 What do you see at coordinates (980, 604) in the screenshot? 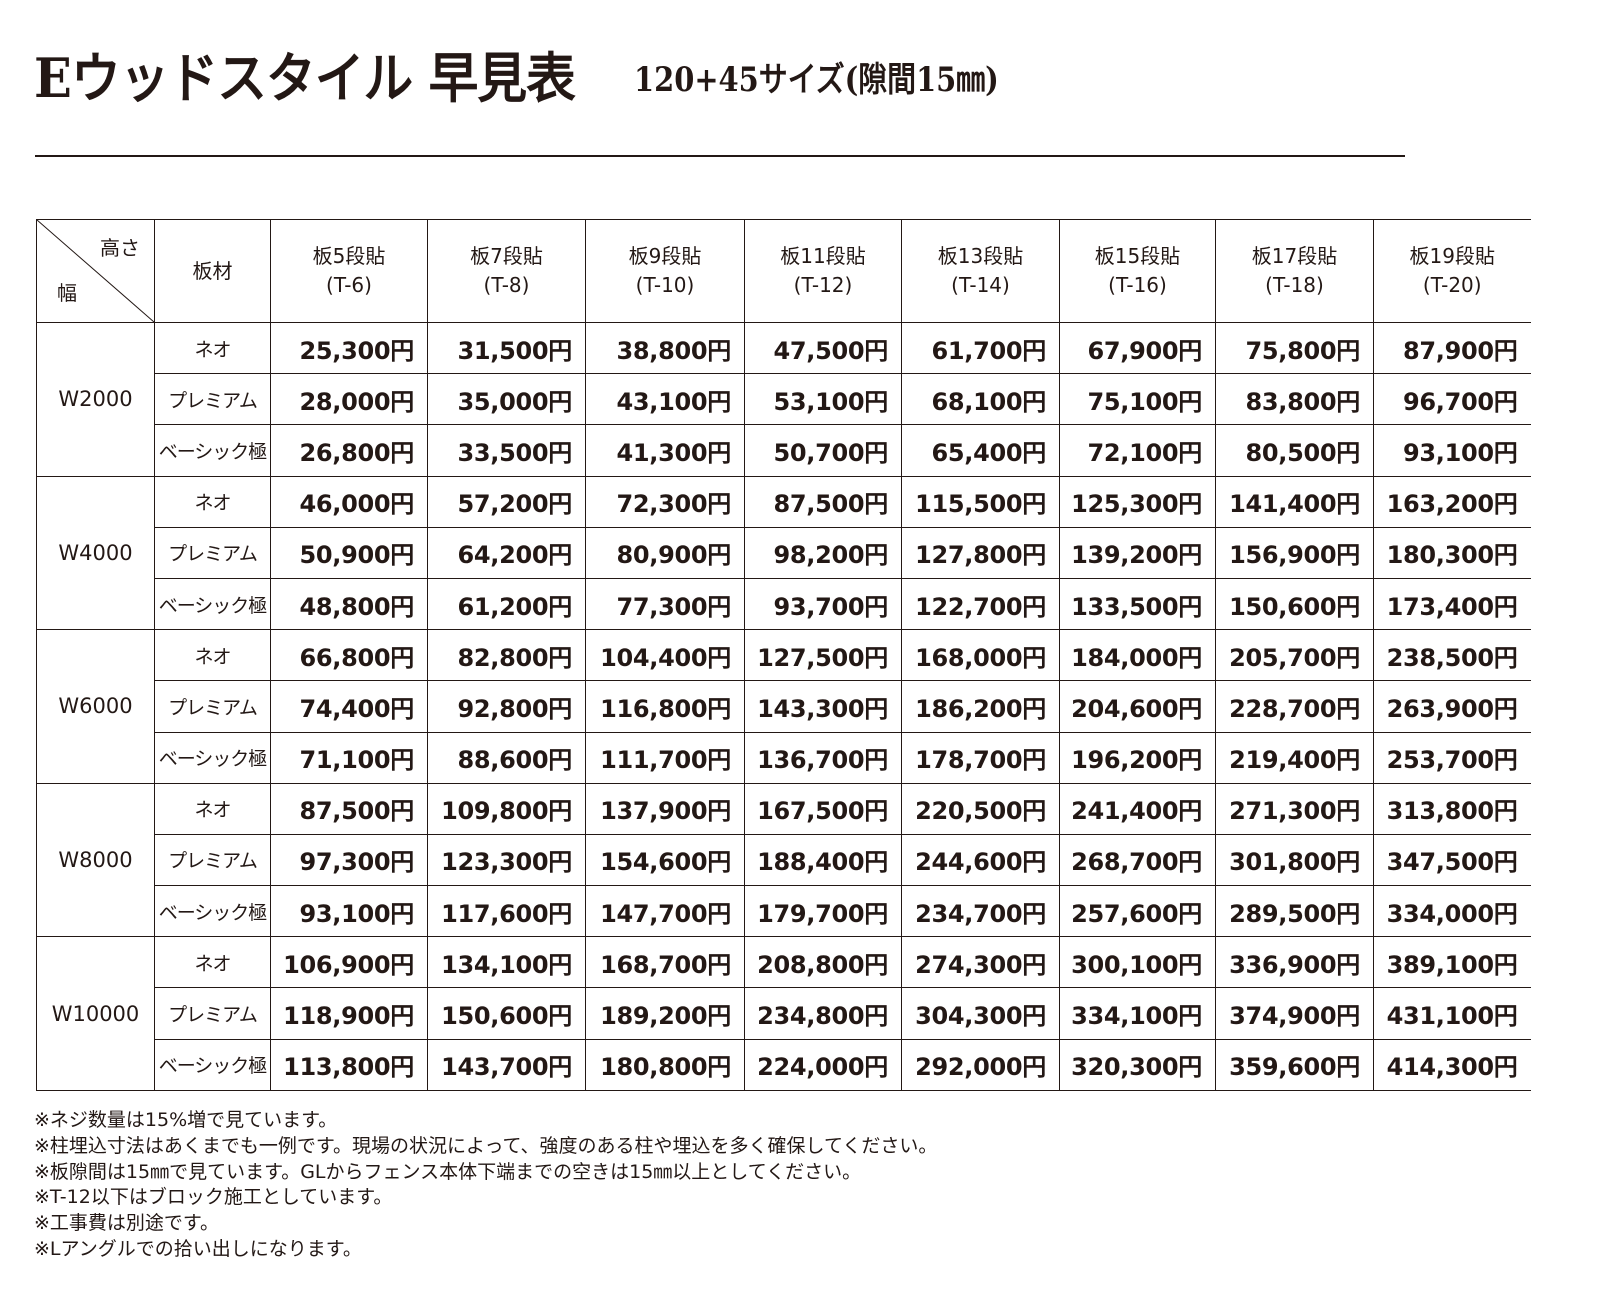
I see `price-cell: 122,700円` at bounding box center [980, 604].